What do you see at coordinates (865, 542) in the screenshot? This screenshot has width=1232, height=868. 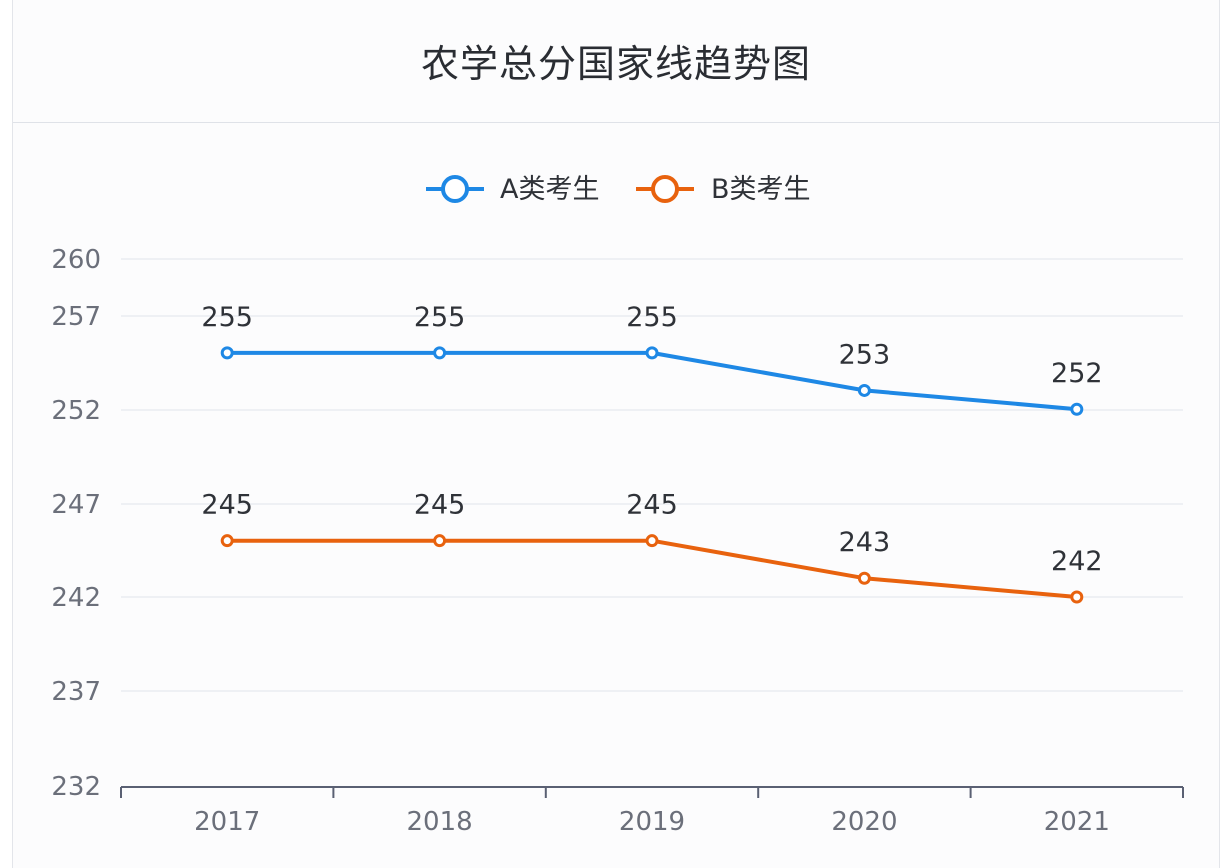 I see `data-label: 243` at bounding box center [865, 542].